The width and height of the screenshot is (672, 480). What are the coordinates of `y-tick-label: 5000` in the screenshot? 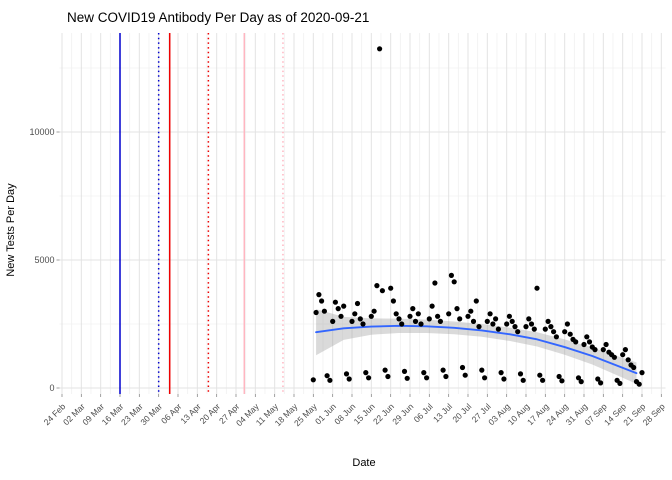 It's located at (44, 260).